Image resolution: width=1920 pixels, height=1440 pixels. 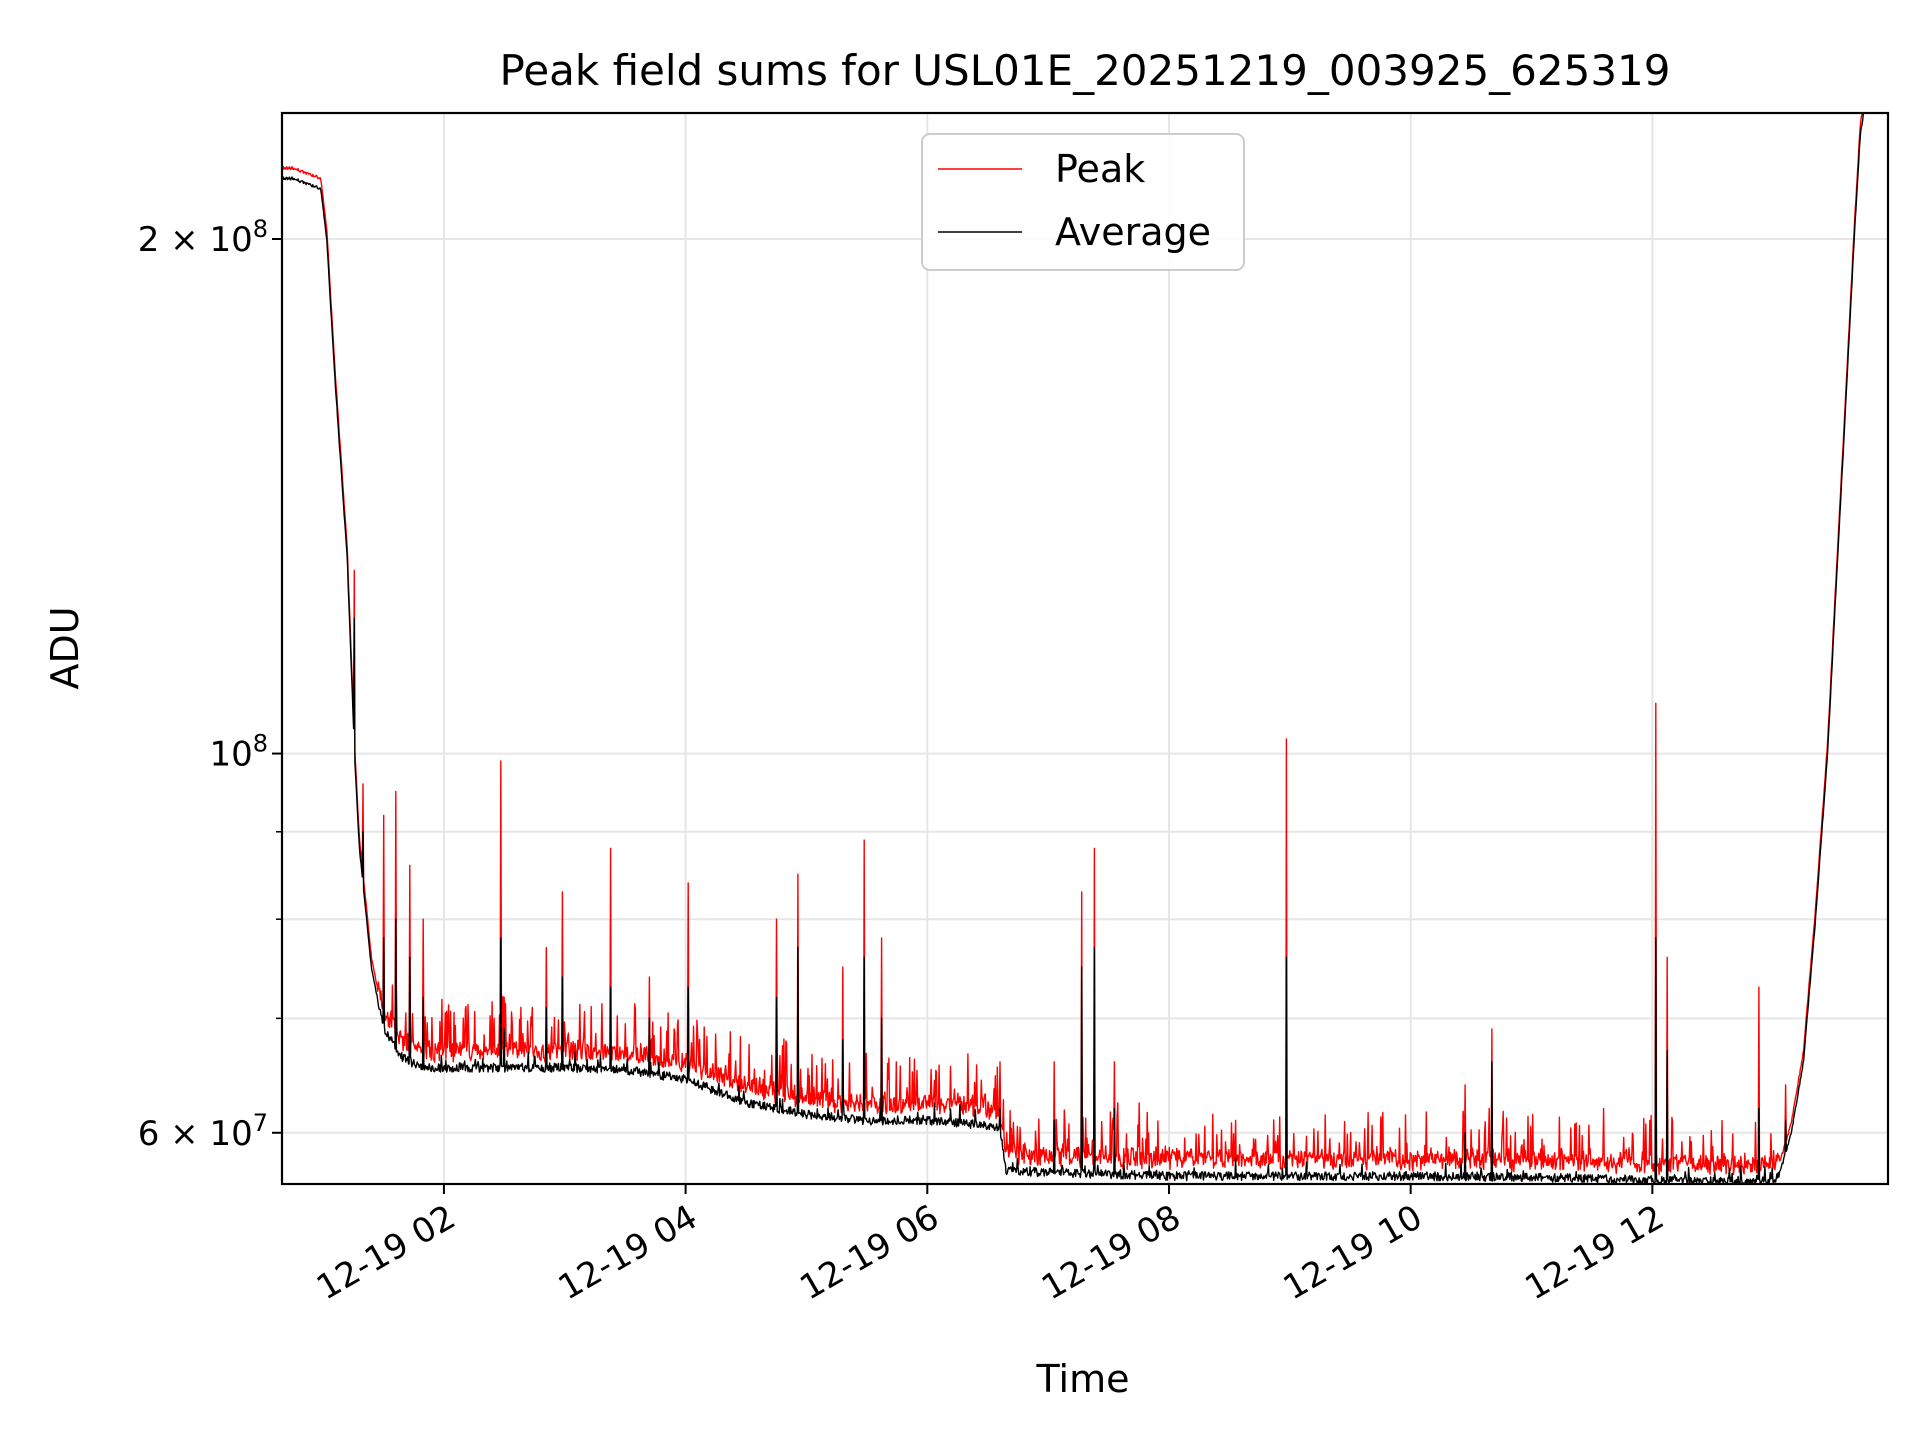 What do you see at coordinates (203, 1131) in the screenshot?
I see `y-tick-label: 6 × 107` at bounding box center [203, 1131].